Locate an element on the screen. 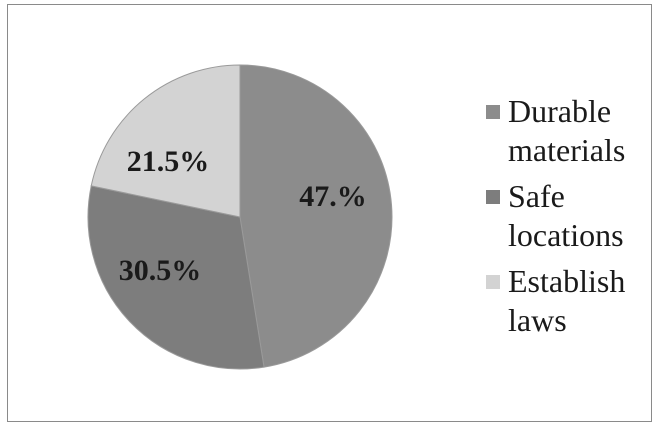  pie-slice-safe-locations is located at coordinates (176, 277).